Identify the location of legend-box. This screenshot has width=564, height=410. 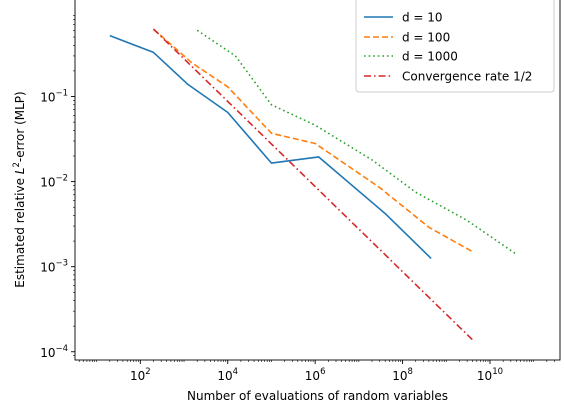
(455, 46).